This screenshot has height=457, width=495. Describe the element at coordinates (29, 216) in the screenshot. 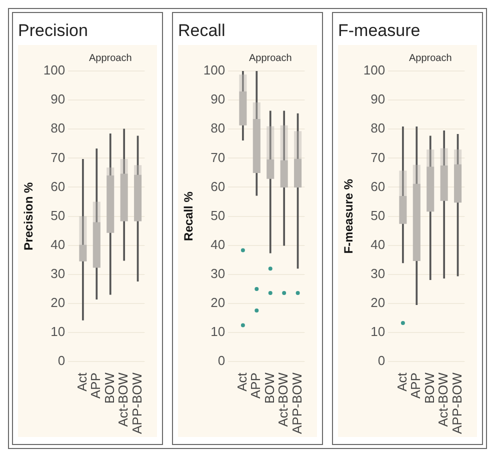

I see `y-axis-title: Precision %` at that location.